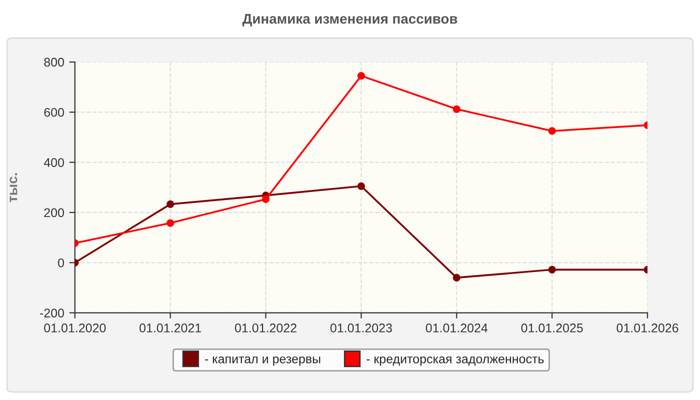  I want to click on legend-label: - капитал и резервы, so click(262, 361).